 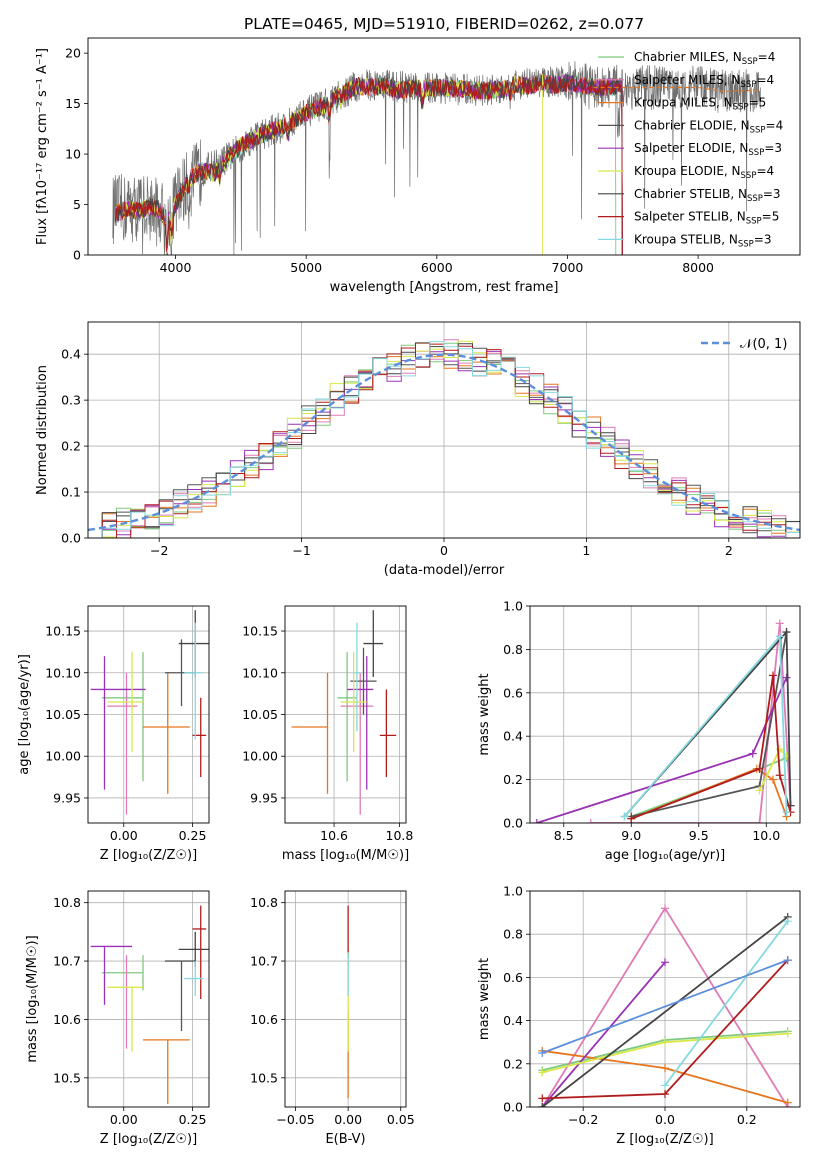 What do you see at coordinates (437, 267) in the screenshot?
I see `x-tick-label: 6000` at bounding box center [437, 267].